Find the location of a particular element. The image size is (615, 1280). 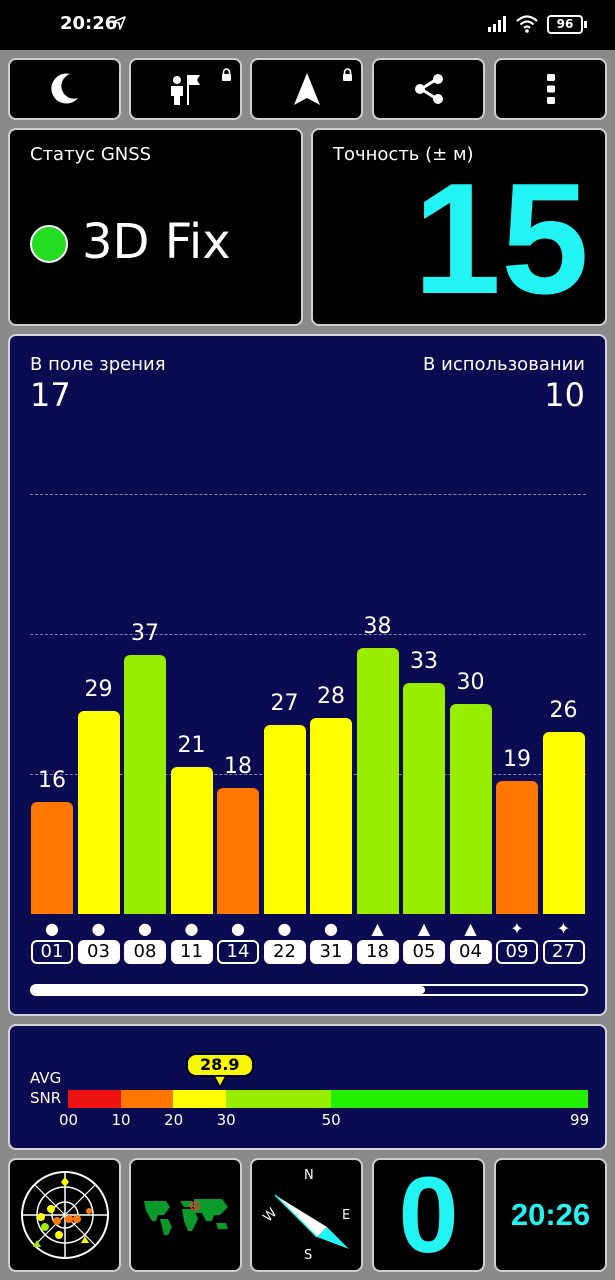

satellite-scrollbar is located at coordinates (309, 990).